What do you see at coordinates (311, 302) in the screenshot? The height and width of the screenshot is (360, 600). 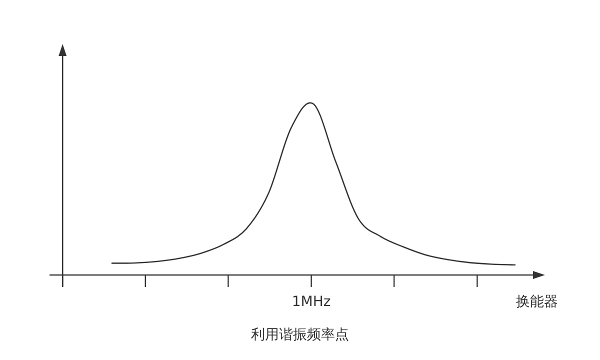 I see `text: 1MHz` at bounding box center [311, 302].